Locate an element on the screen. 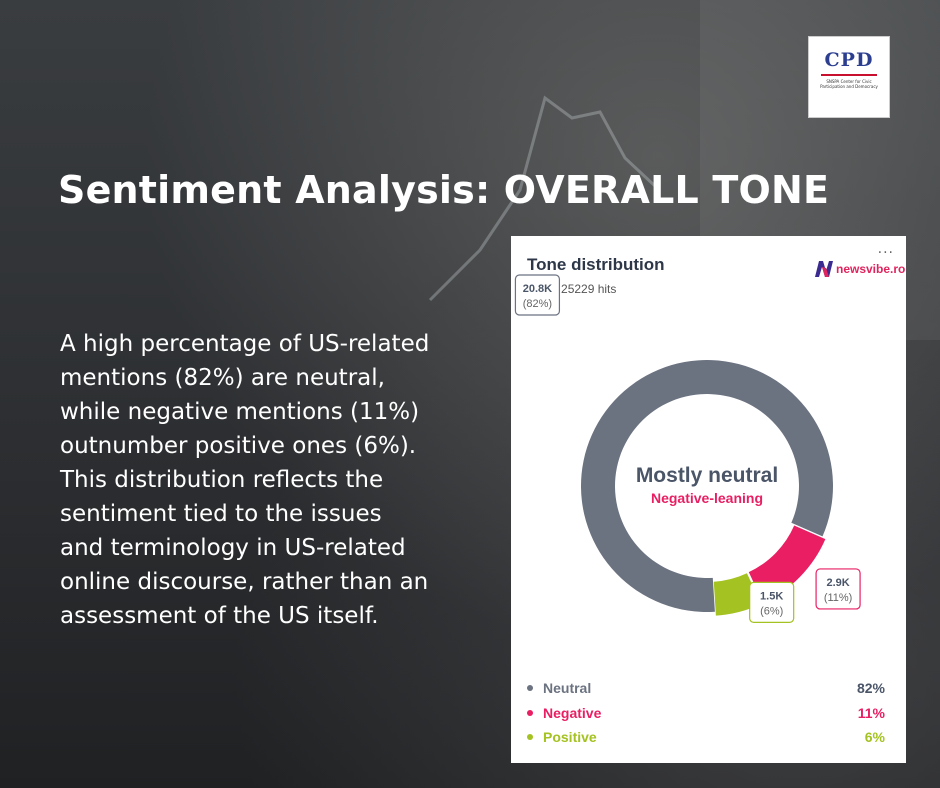  newsvibe-logo: newsvibe.ro is located at coordinates (859, 269).